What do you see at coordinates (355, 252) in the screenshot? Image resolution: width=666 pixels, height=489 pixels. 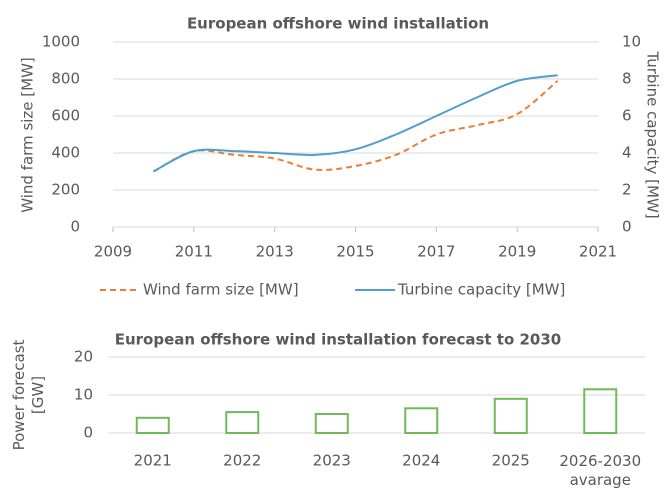 I see `x-tick-label: 2015` at bounding box center [355, 252].